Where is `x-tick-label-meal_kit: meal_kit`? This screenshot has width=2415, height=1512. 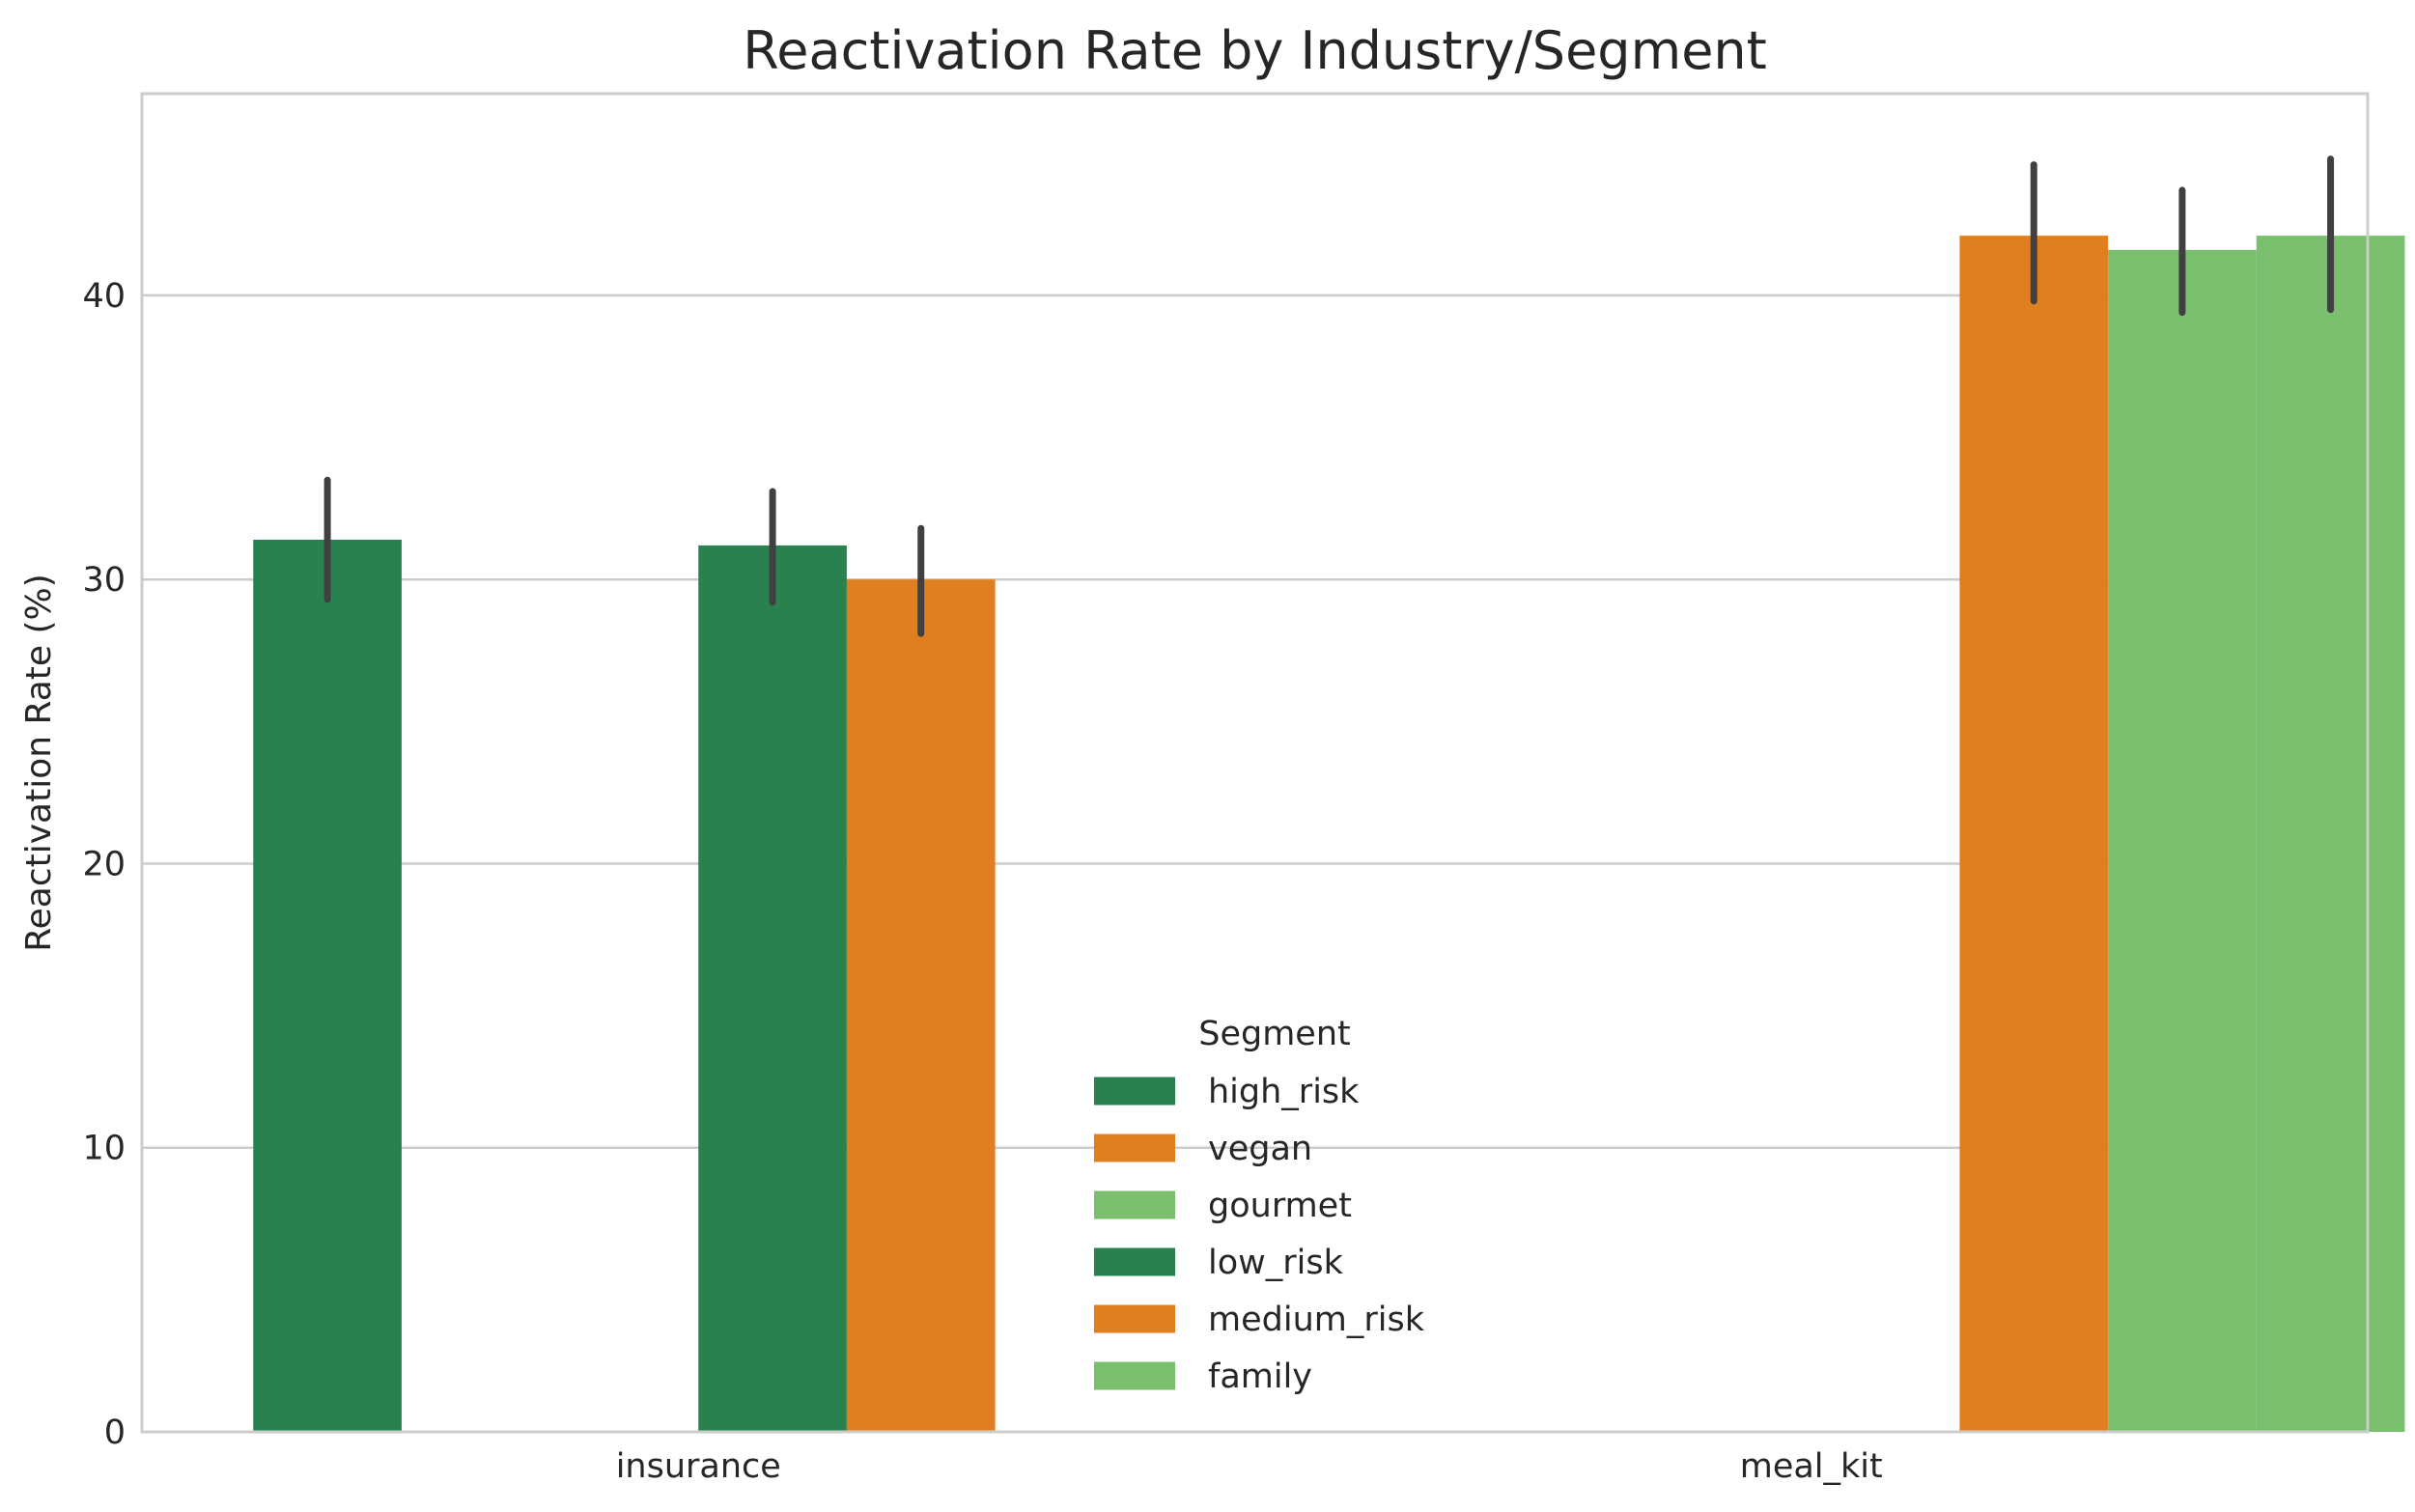 x-tick-label-meal_kit: meal_kit is located at coordinates (1811, 1467).